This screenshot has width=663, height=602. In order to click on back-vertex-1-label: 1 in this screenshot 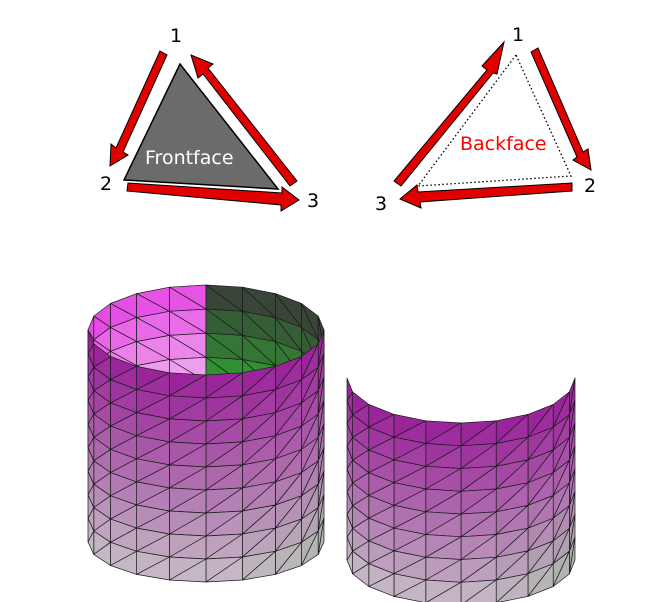, I will do `click(518, 35)`.